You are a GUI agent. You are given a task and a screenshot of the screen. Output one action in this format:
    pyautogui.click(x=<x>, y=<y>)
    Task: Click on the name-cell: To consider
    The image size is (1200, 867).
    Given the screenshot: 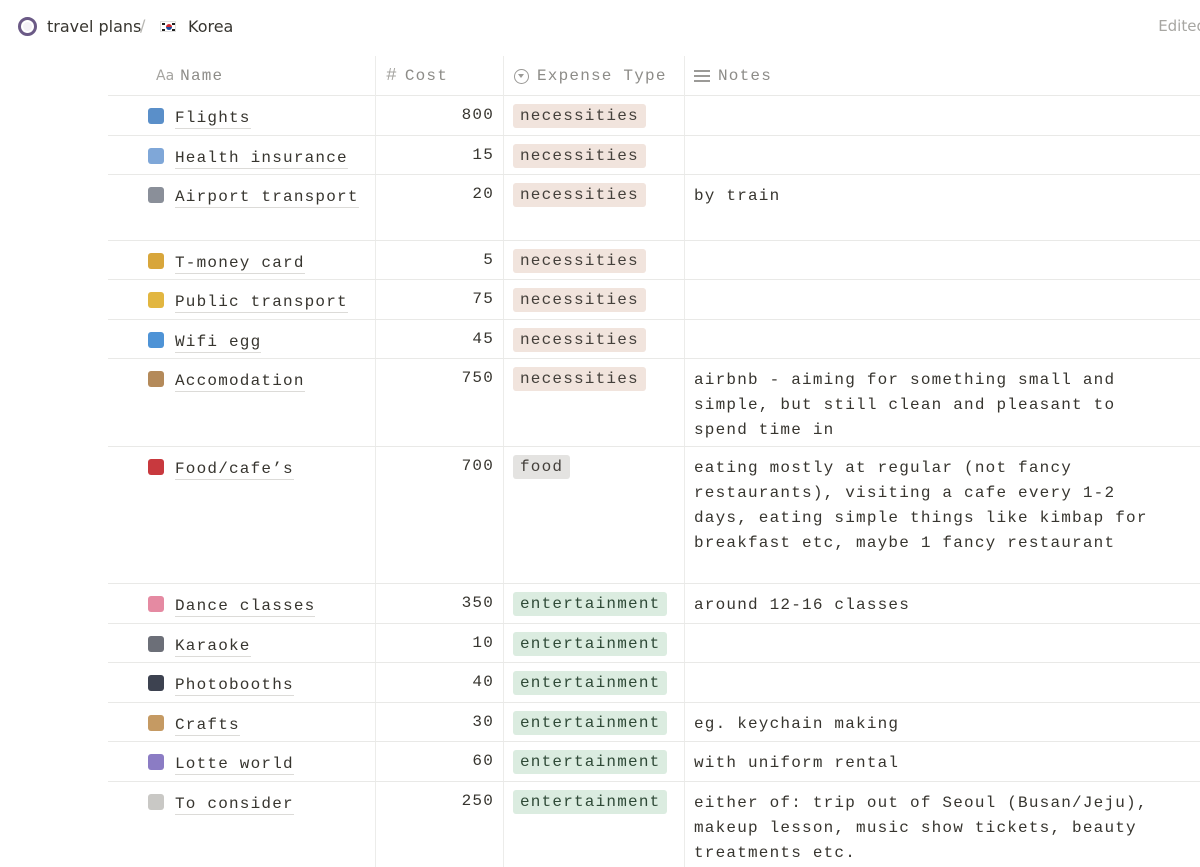 What is the action you would take?
    pyautogui.click(x=259, y=804)
    